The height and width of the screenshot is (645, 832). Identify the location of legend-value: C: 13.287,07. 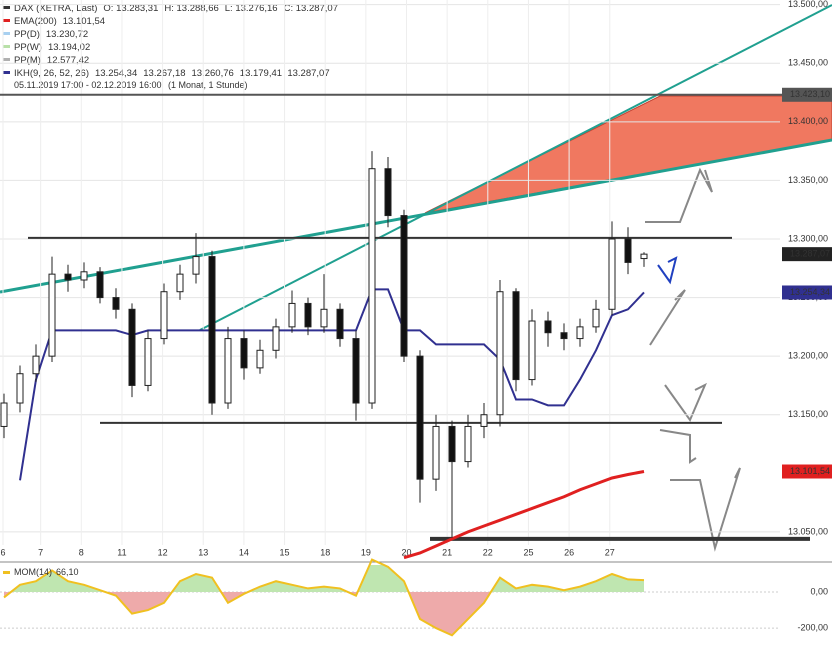
(311, 8).